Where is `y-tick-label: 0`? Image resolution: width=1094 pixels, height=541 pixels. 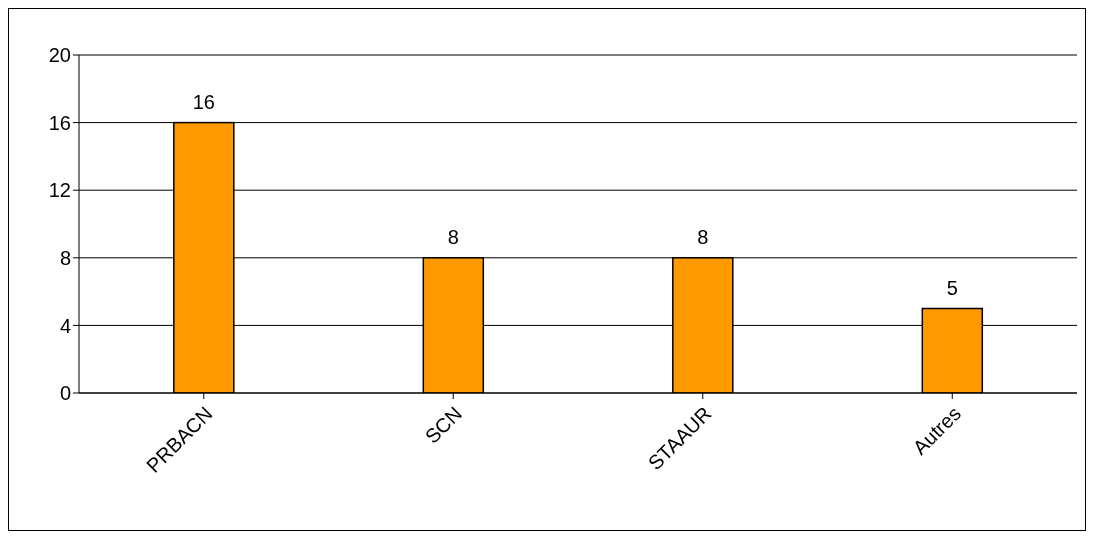 y-tick-label: 0 is located at coordinates (65, 393).